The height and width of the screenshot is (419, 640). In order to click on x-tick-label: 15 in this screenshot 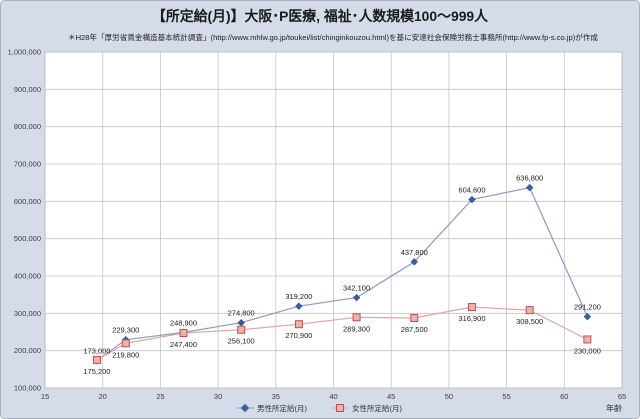, I will do `click(45, 396)`.